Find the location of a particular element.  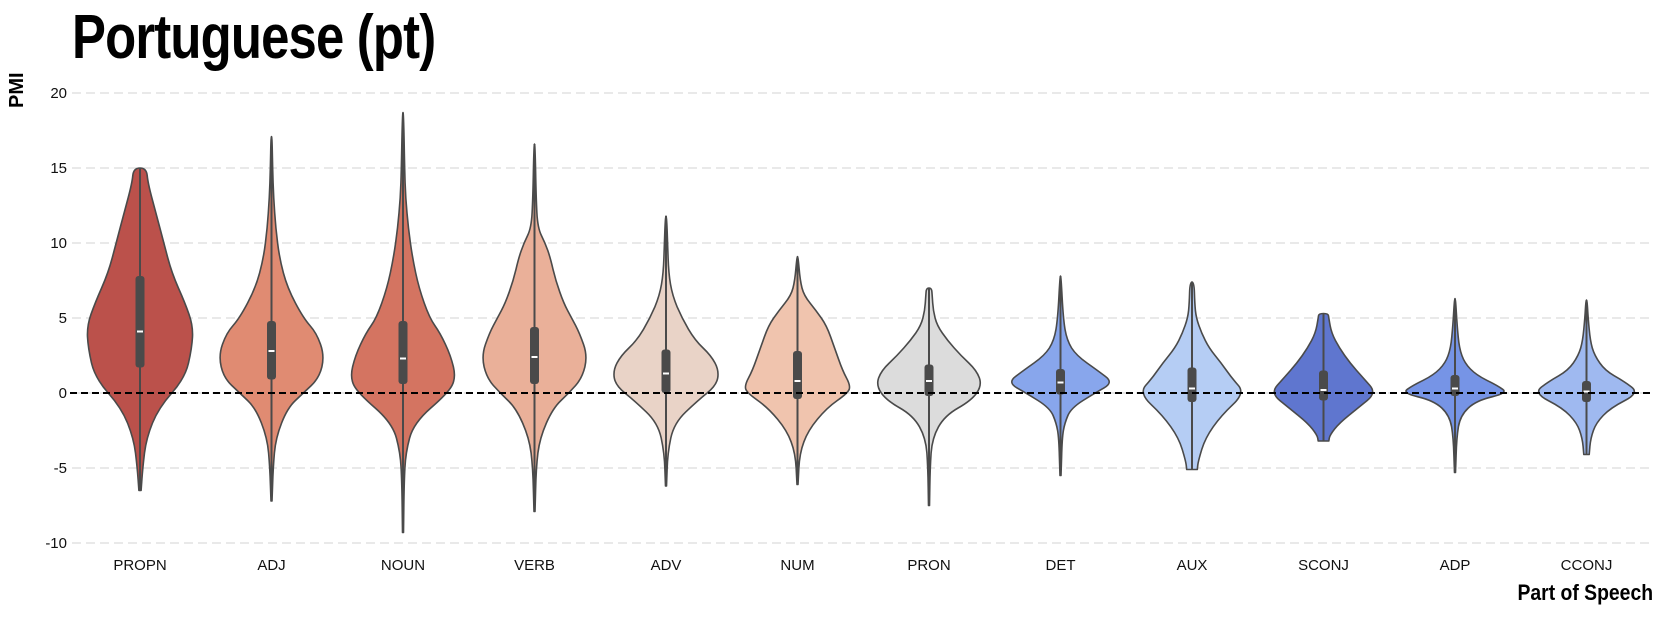

x-tick-label: DET is located at coordinates (1061, 565).